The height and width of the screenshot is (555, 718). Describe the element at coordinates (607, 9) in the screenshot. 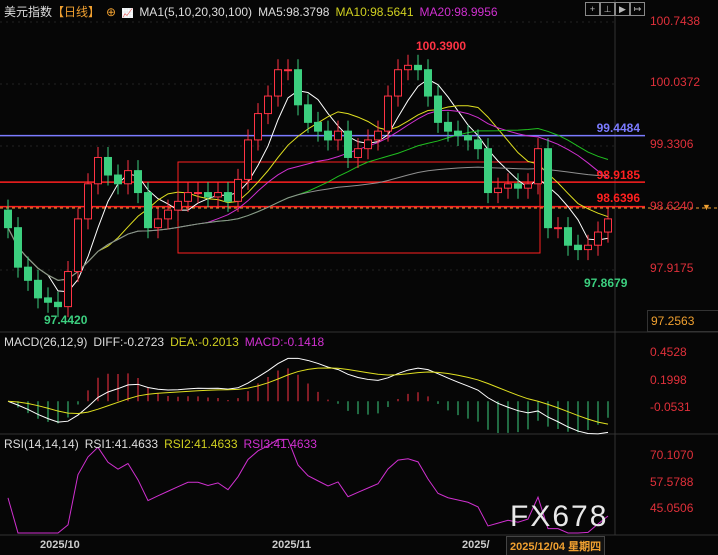

I see `zoom-in-icon: ⊥` at that location.